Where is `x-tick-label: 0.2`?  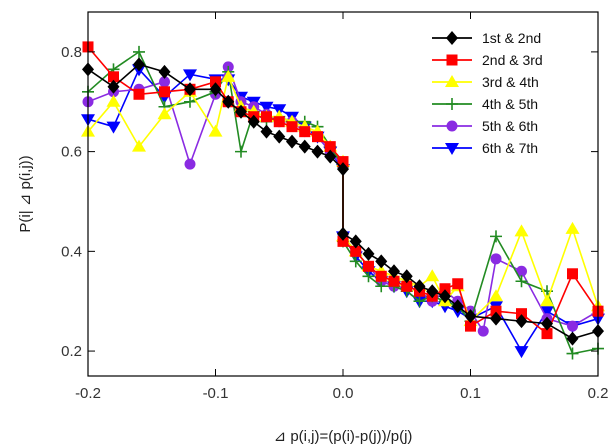 x-tick-label: 0.2 is located at coordinates (598, 393).